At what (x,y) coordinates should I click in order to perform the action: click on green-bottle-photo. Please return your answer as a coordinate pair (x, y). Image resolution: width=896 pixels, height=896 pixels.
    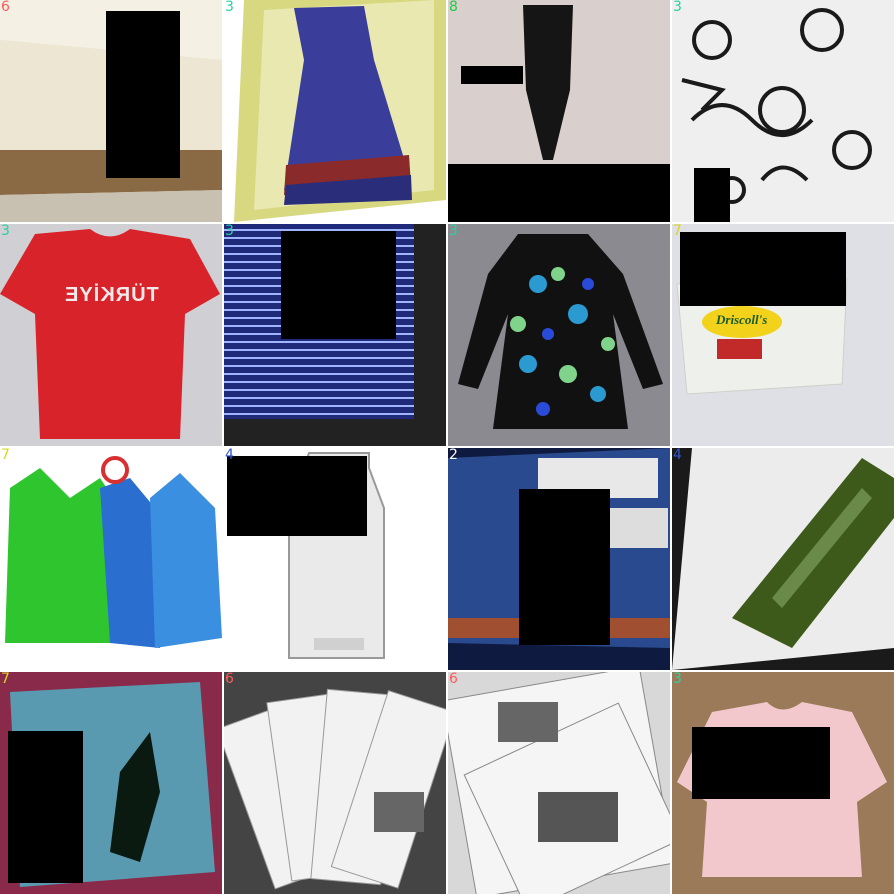
    Looking at the image, I should click on (783, 559).